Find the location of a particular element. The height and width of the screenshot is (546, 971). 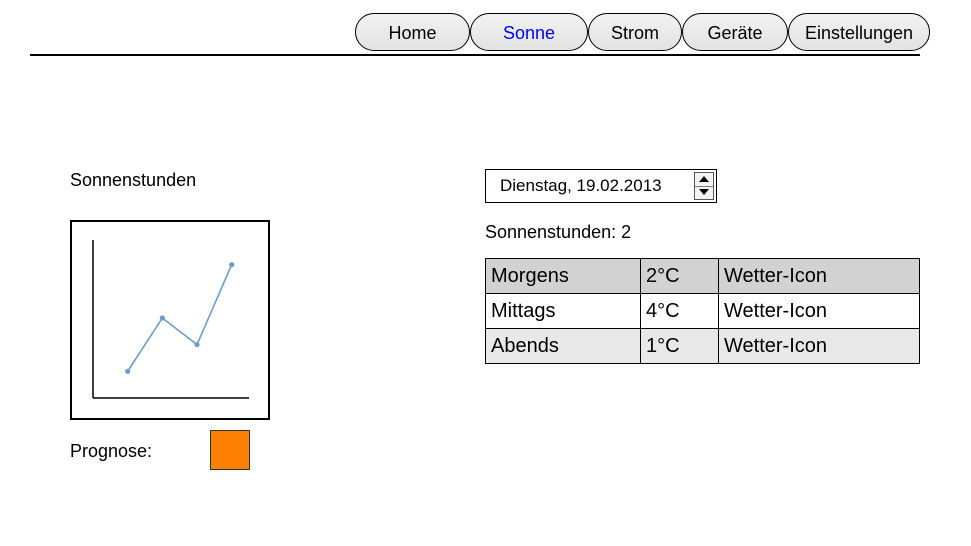

prognose-color-swatch is located at coordinates (230, 450).